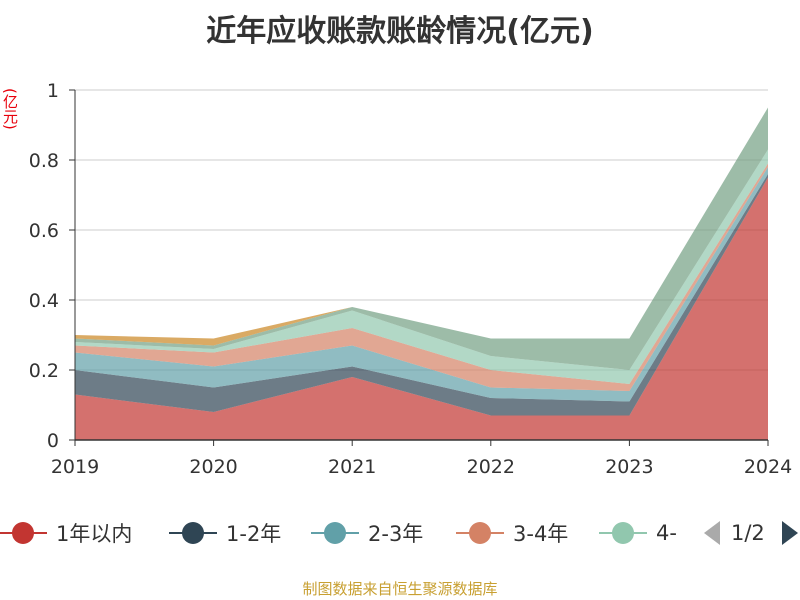 This screenshot has height=600, width=800. I want to click on chart-title: 近年应收账款账龄情况(亿元), so click(400, 31).